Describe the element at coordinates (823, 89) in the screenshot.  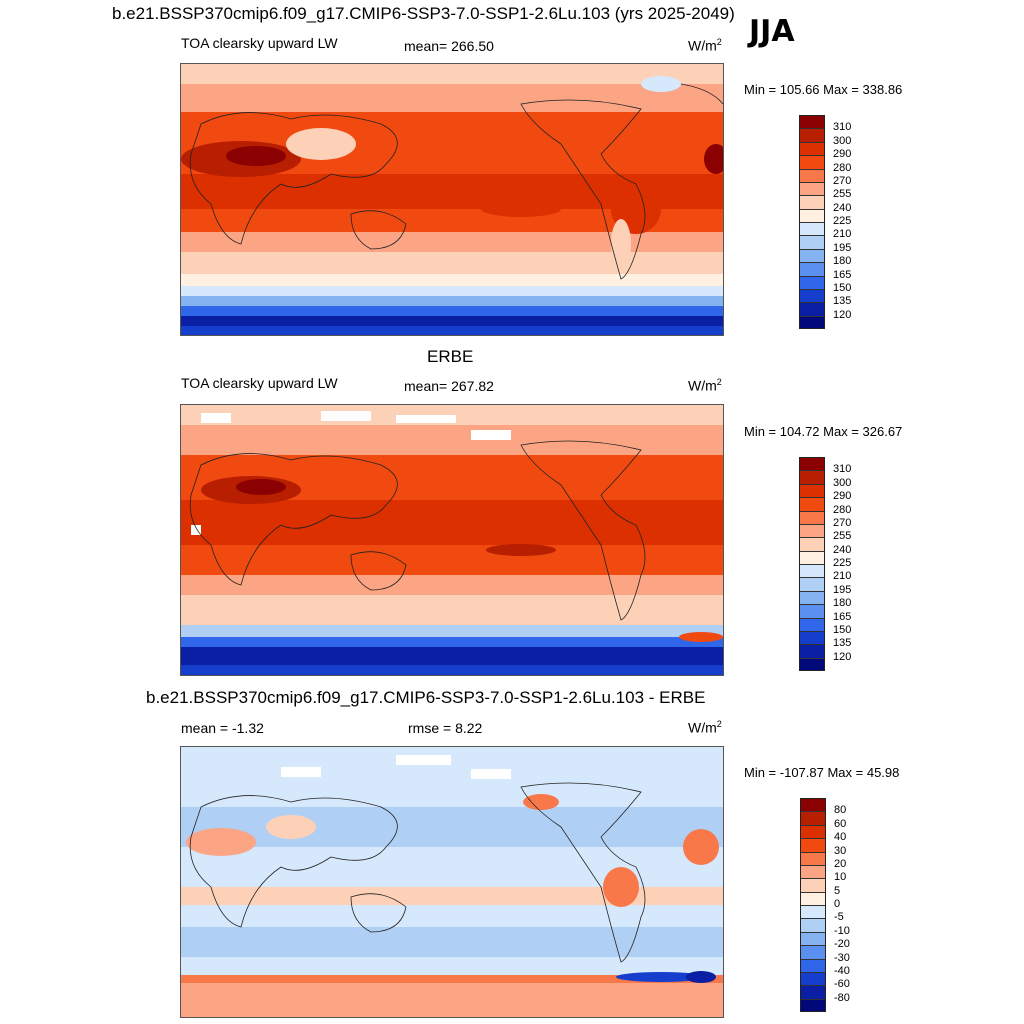
I see `panel1-minmax-label: Min = 105.66 Max = 338.86` at that location.